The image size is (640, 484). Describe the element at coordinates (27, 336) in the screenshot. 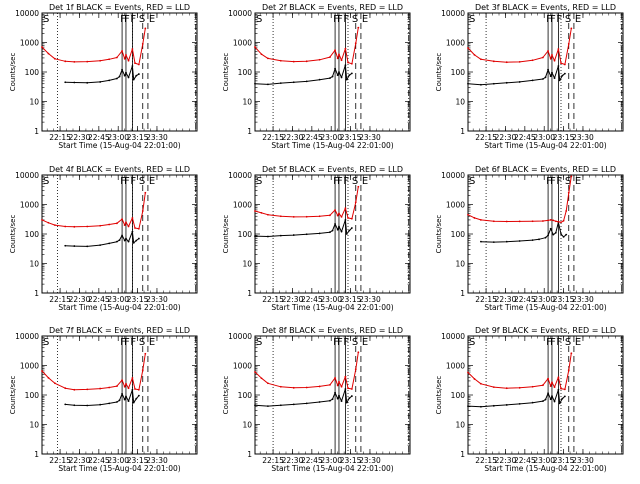

I see `y-tick-label: 10000` at that location.